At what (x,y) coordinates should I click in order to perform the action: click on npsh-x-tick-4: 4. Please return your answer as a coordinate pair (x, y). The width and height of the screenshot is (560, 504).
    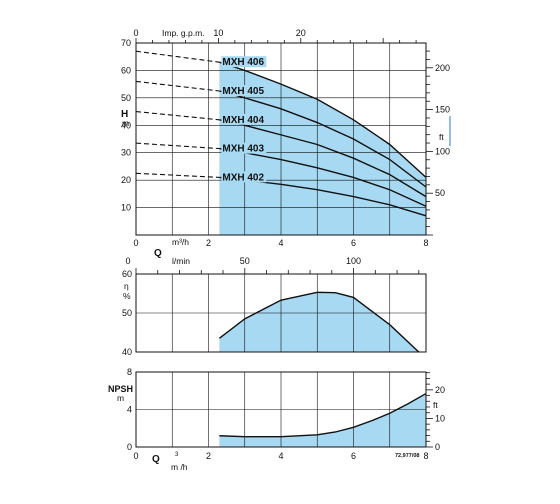
    Looking at the image, I should click on (280, 456).